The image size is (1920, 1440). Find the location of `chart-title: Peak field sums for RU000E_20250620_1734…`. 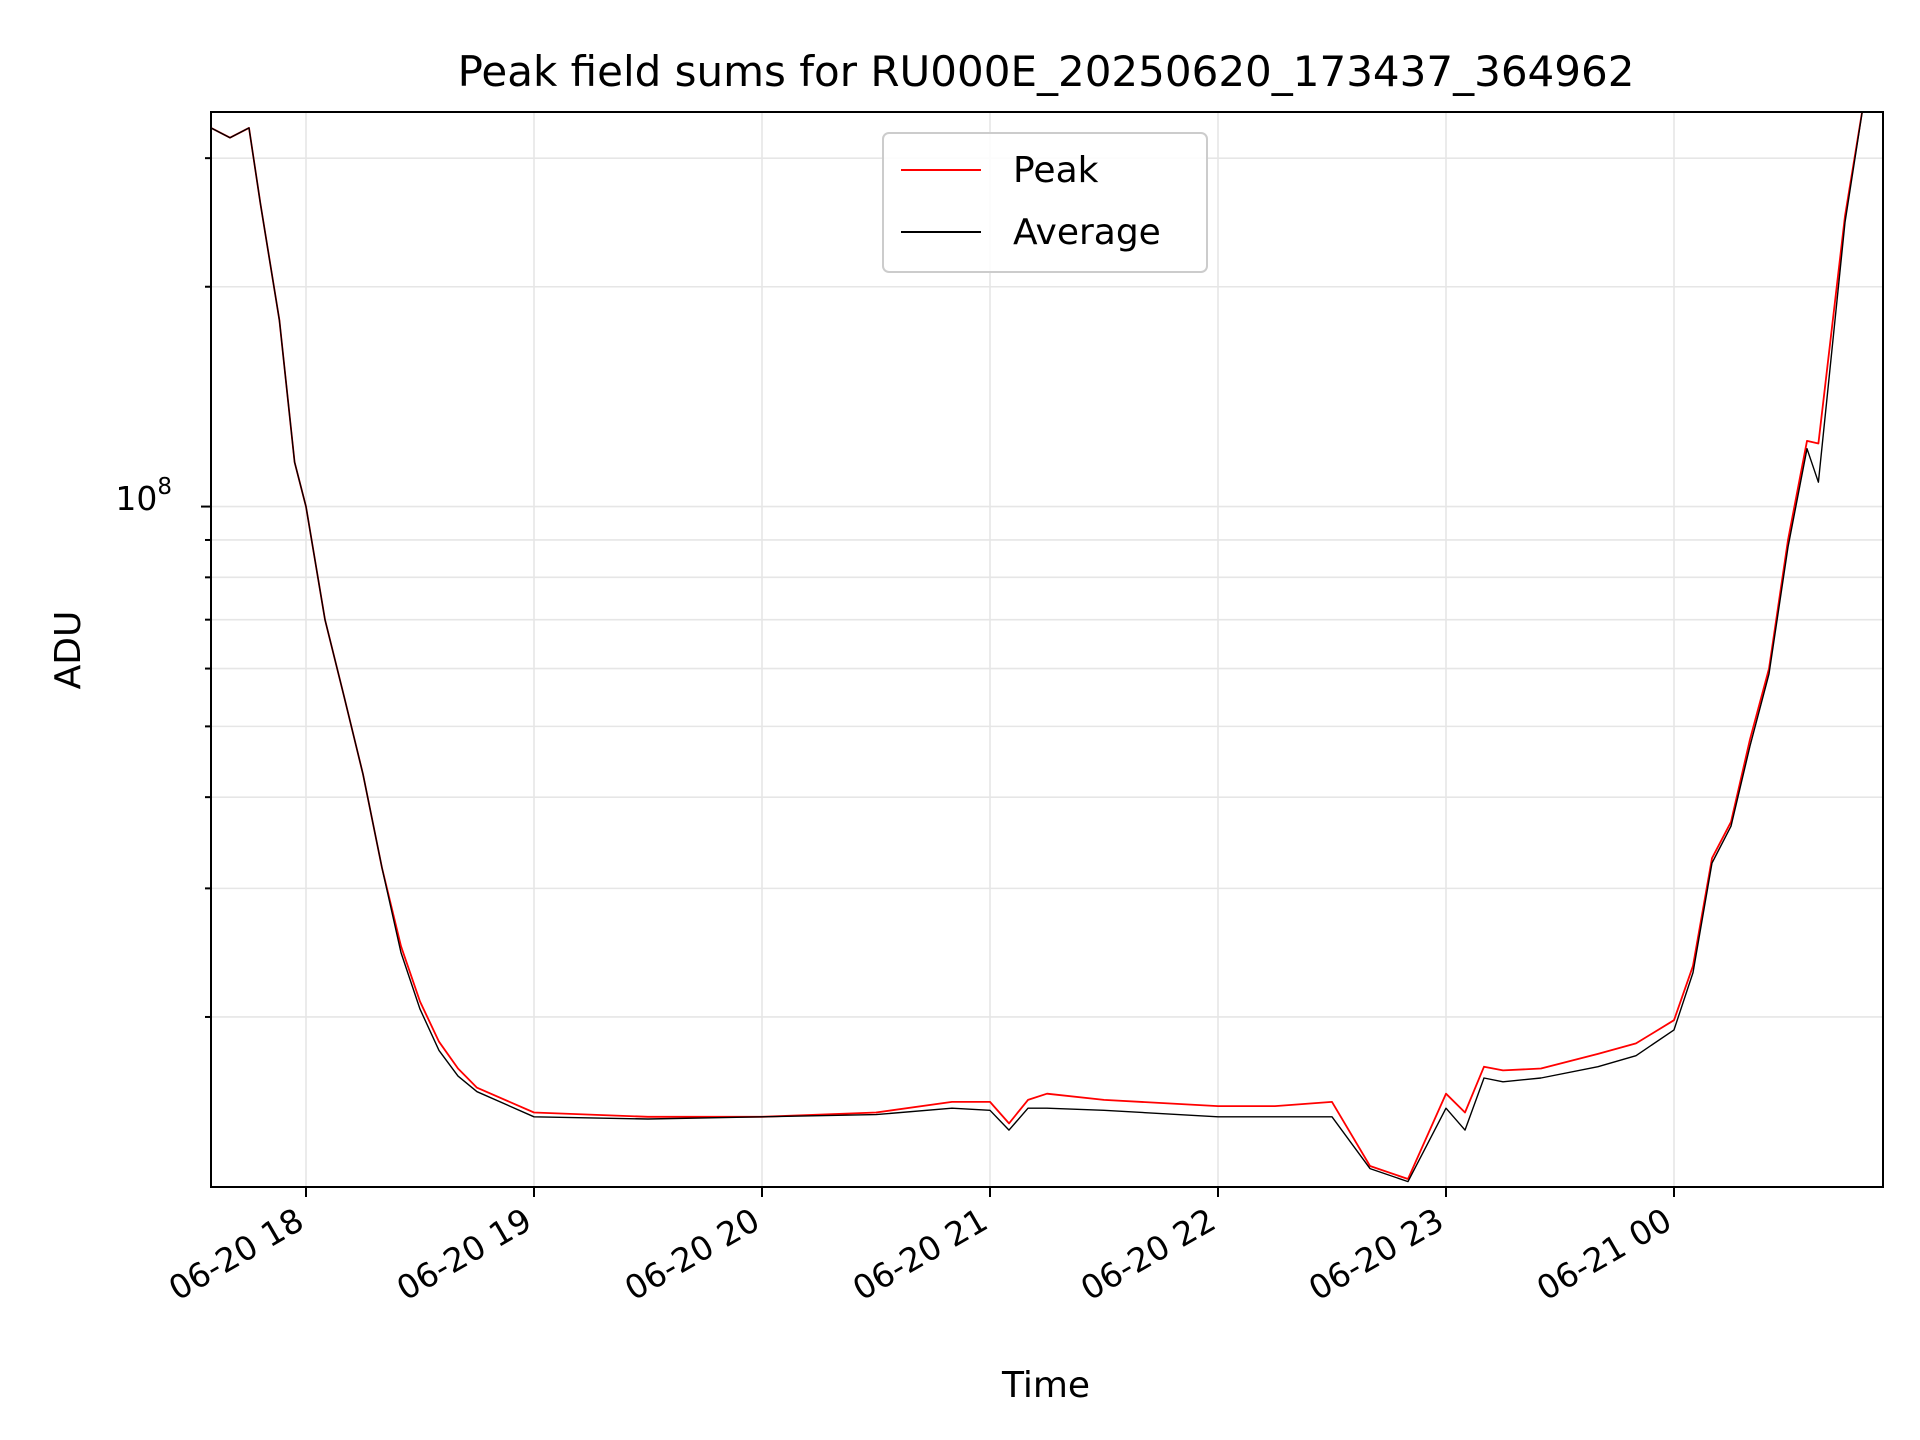

chart-title: Peak field sums for RU000E_20250620_1734… is located at coordinates (1046, 71).